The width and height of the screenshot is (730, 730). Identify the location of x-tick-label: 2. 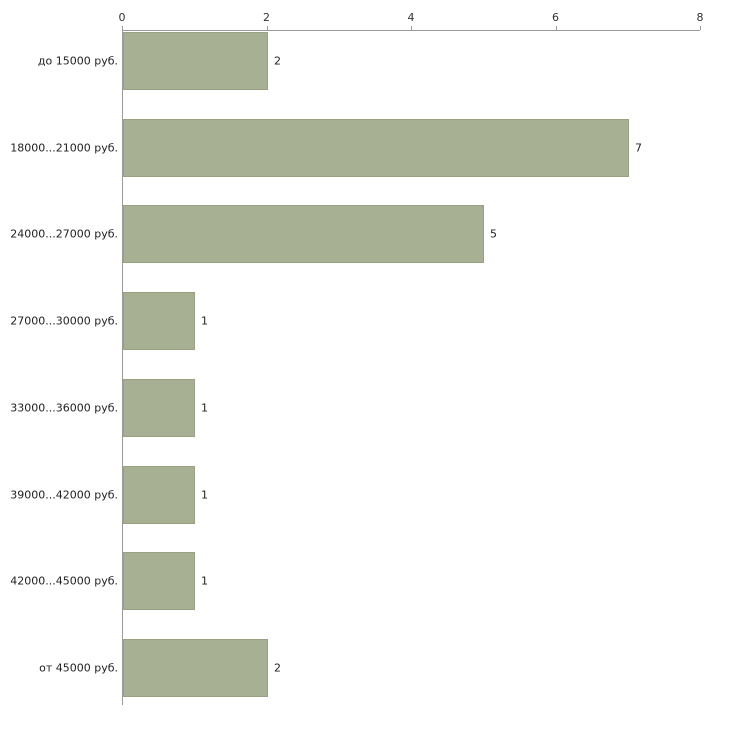
(266, 17).